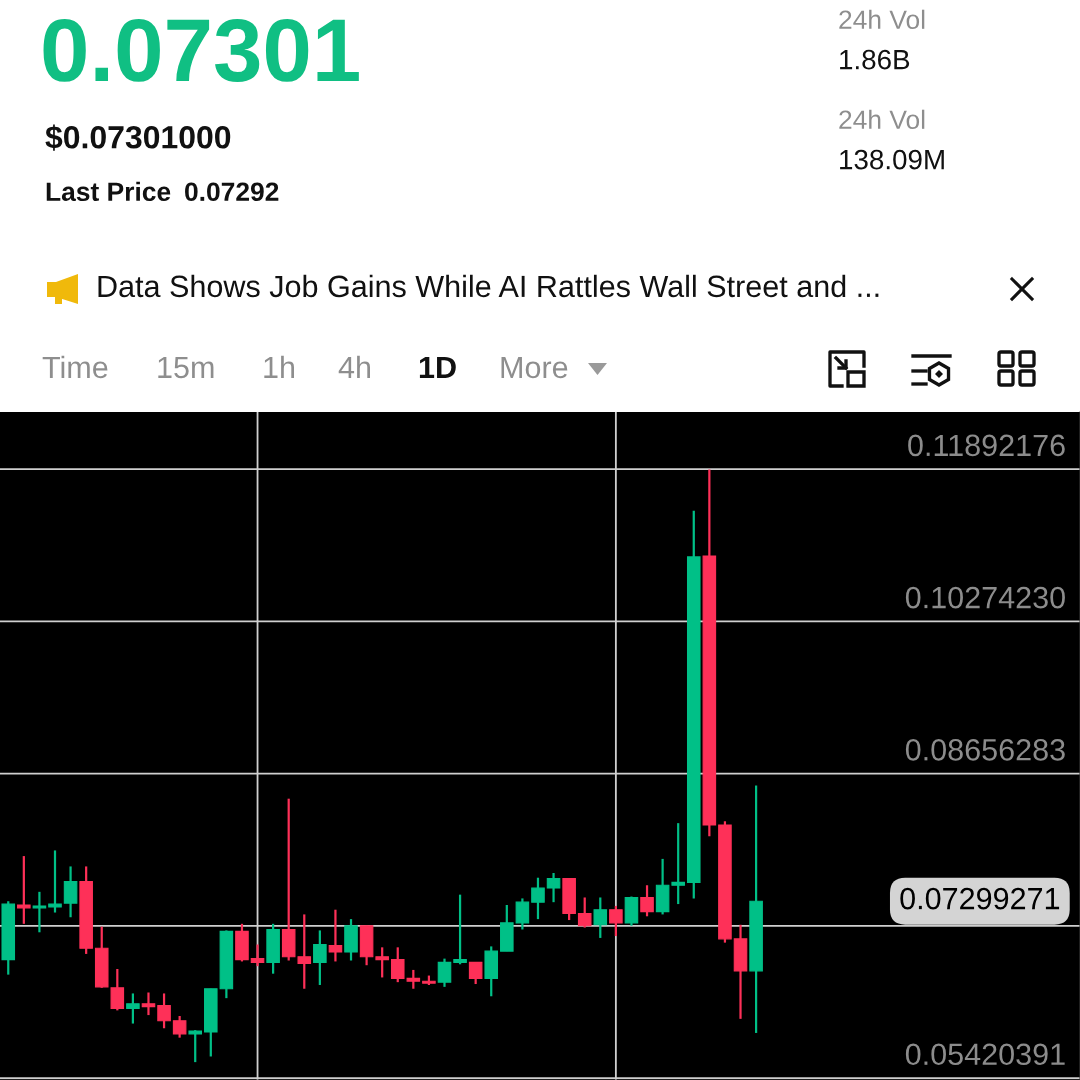 This screenshot has width=1080, height=1080. Describe the element at coordinates (985, 1054) in the screenshot. I see `y-tick-label: 0.05420391` at that location.